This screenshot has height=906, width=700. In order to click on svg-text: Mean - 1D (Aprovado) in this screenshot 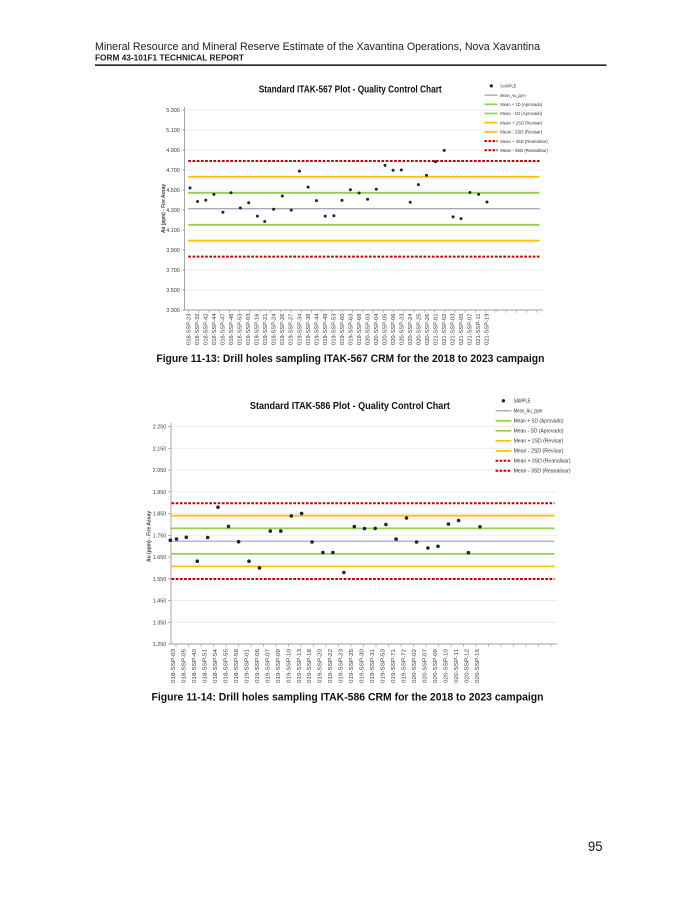, I will do `click(521, 113)`.